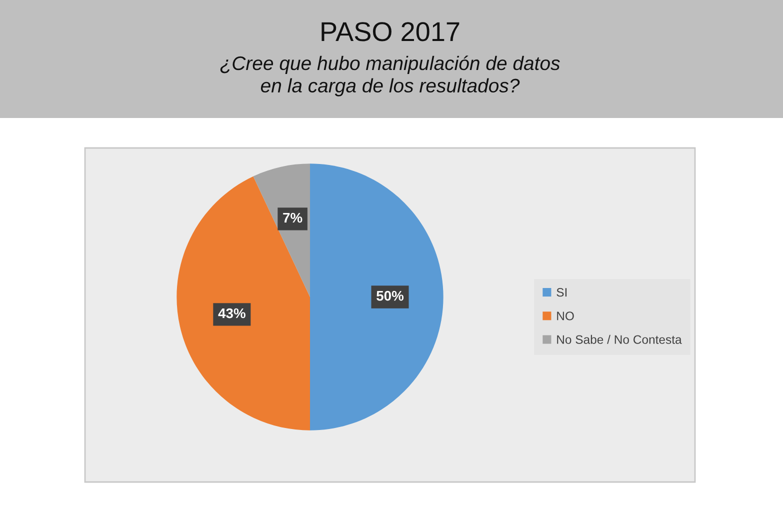  Describe the element at coordinates (561, 292) in the screenshot. I see `legend-label: SI` at that location.